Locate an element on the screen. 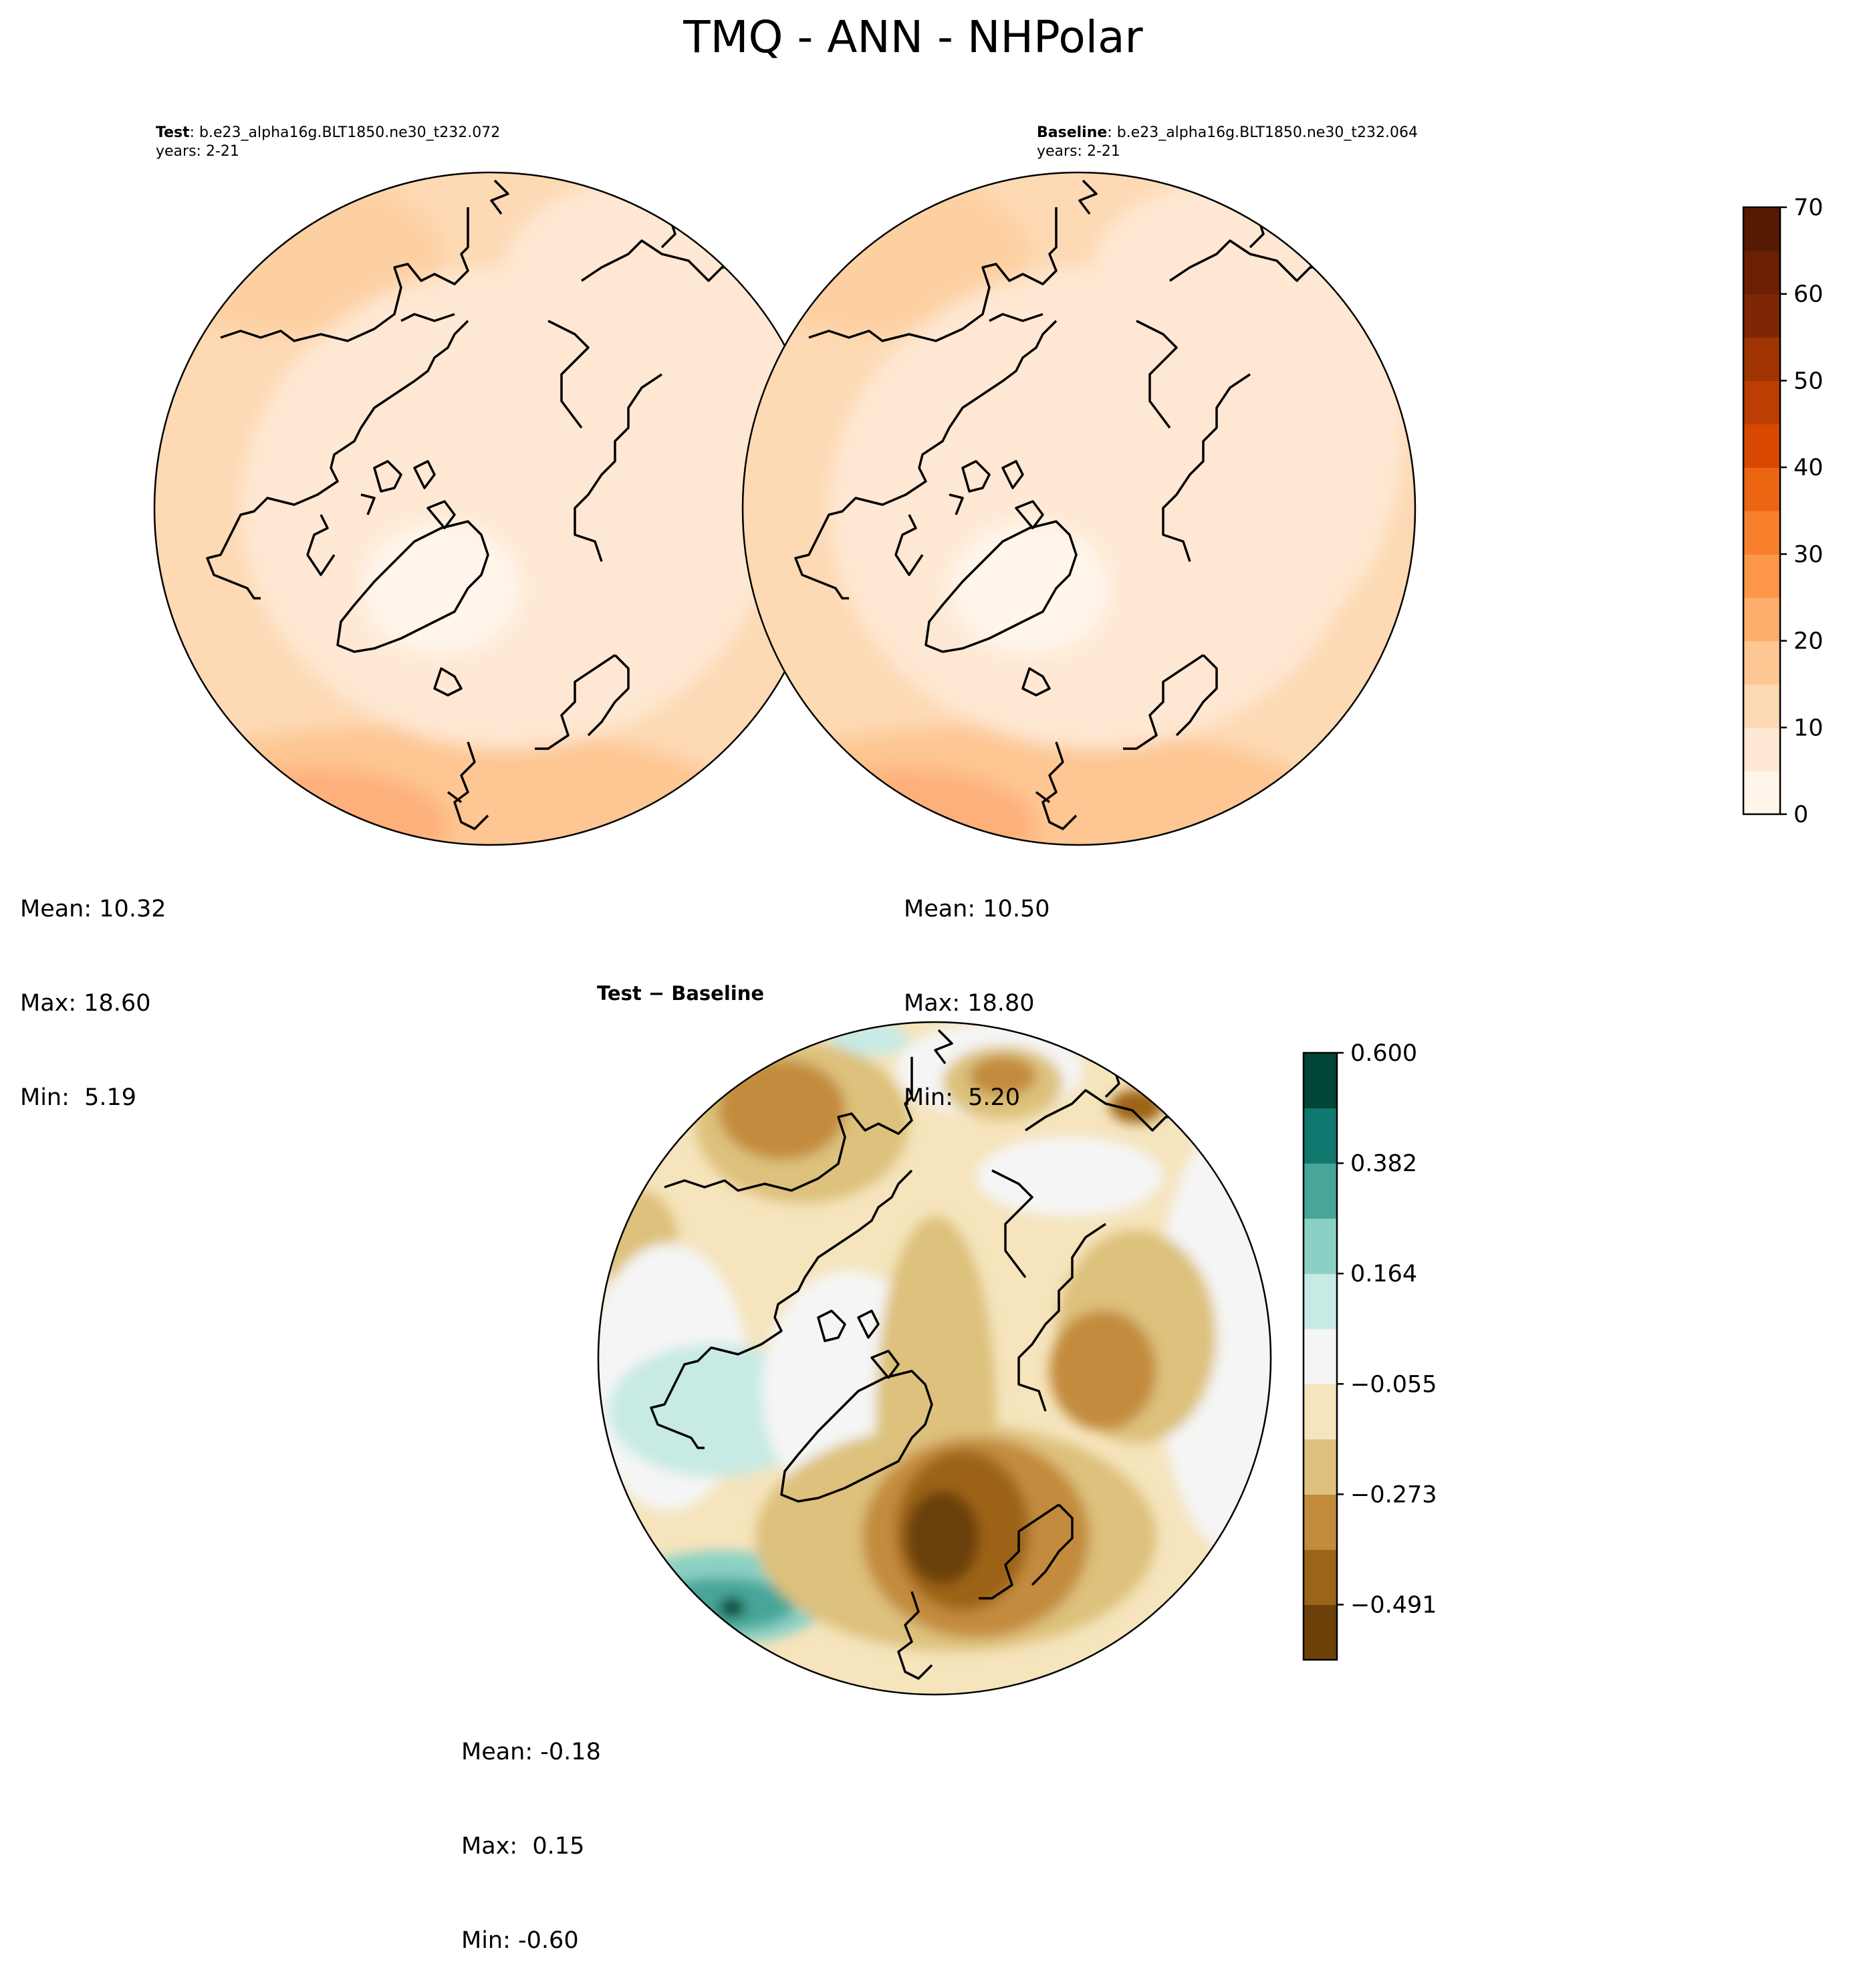 The width and height of the screenshot is (1851, 1988). colorbar-difference-frame is located at coordinates (1320, 1356).